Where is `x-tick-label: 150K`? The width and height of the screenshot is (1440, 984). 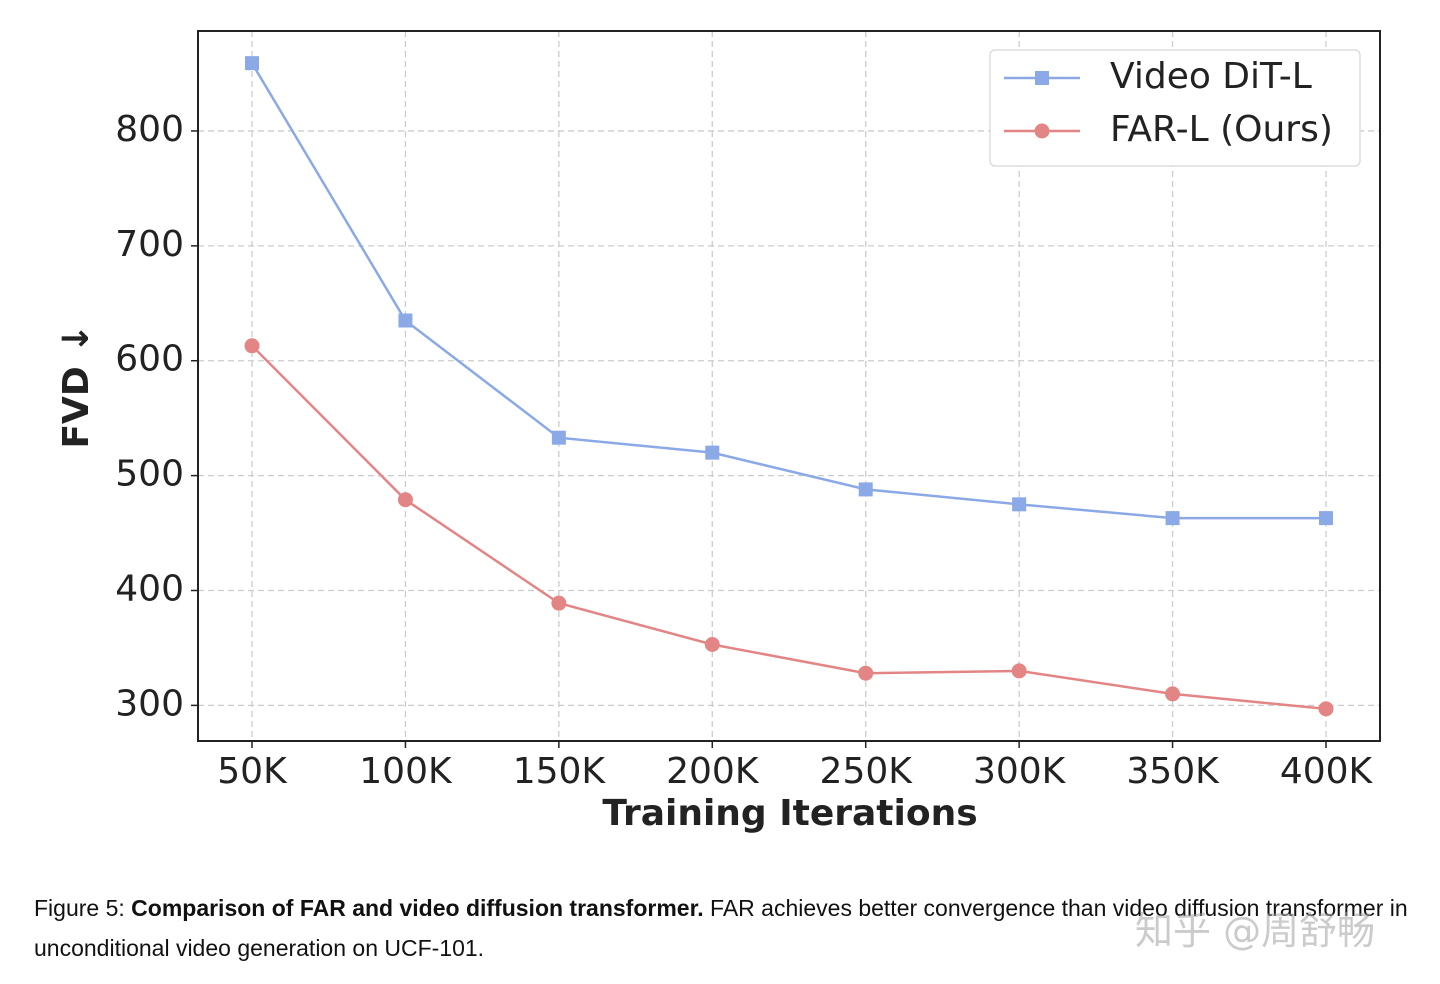
x-tick-label: 150K is located at coordinates (560, 771).